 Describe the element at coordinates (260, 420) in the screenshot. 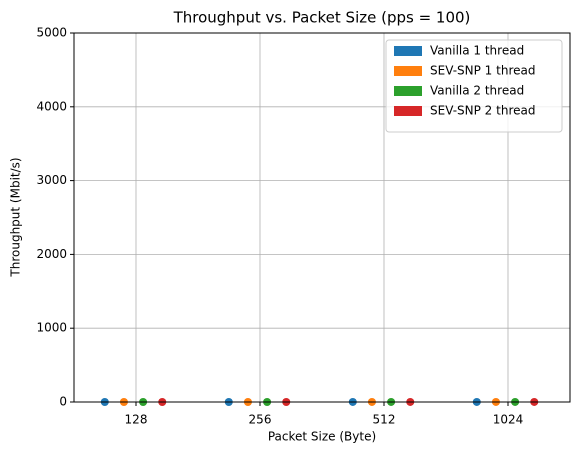

I see `x-tick-label: 256` at that location.